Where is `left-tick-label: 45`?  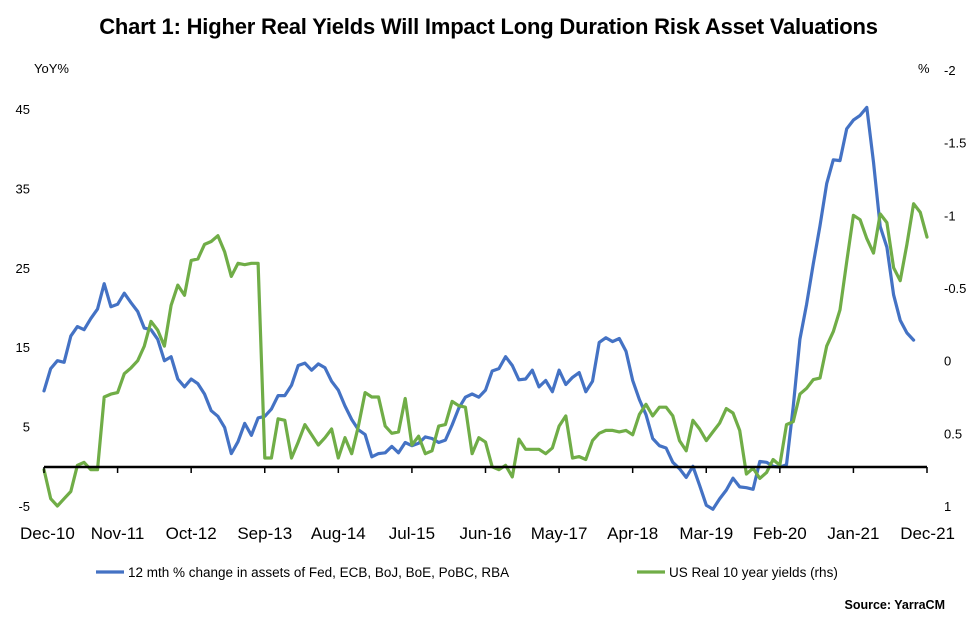
left-tick-label: 45 is located at coordinates (23, 109).